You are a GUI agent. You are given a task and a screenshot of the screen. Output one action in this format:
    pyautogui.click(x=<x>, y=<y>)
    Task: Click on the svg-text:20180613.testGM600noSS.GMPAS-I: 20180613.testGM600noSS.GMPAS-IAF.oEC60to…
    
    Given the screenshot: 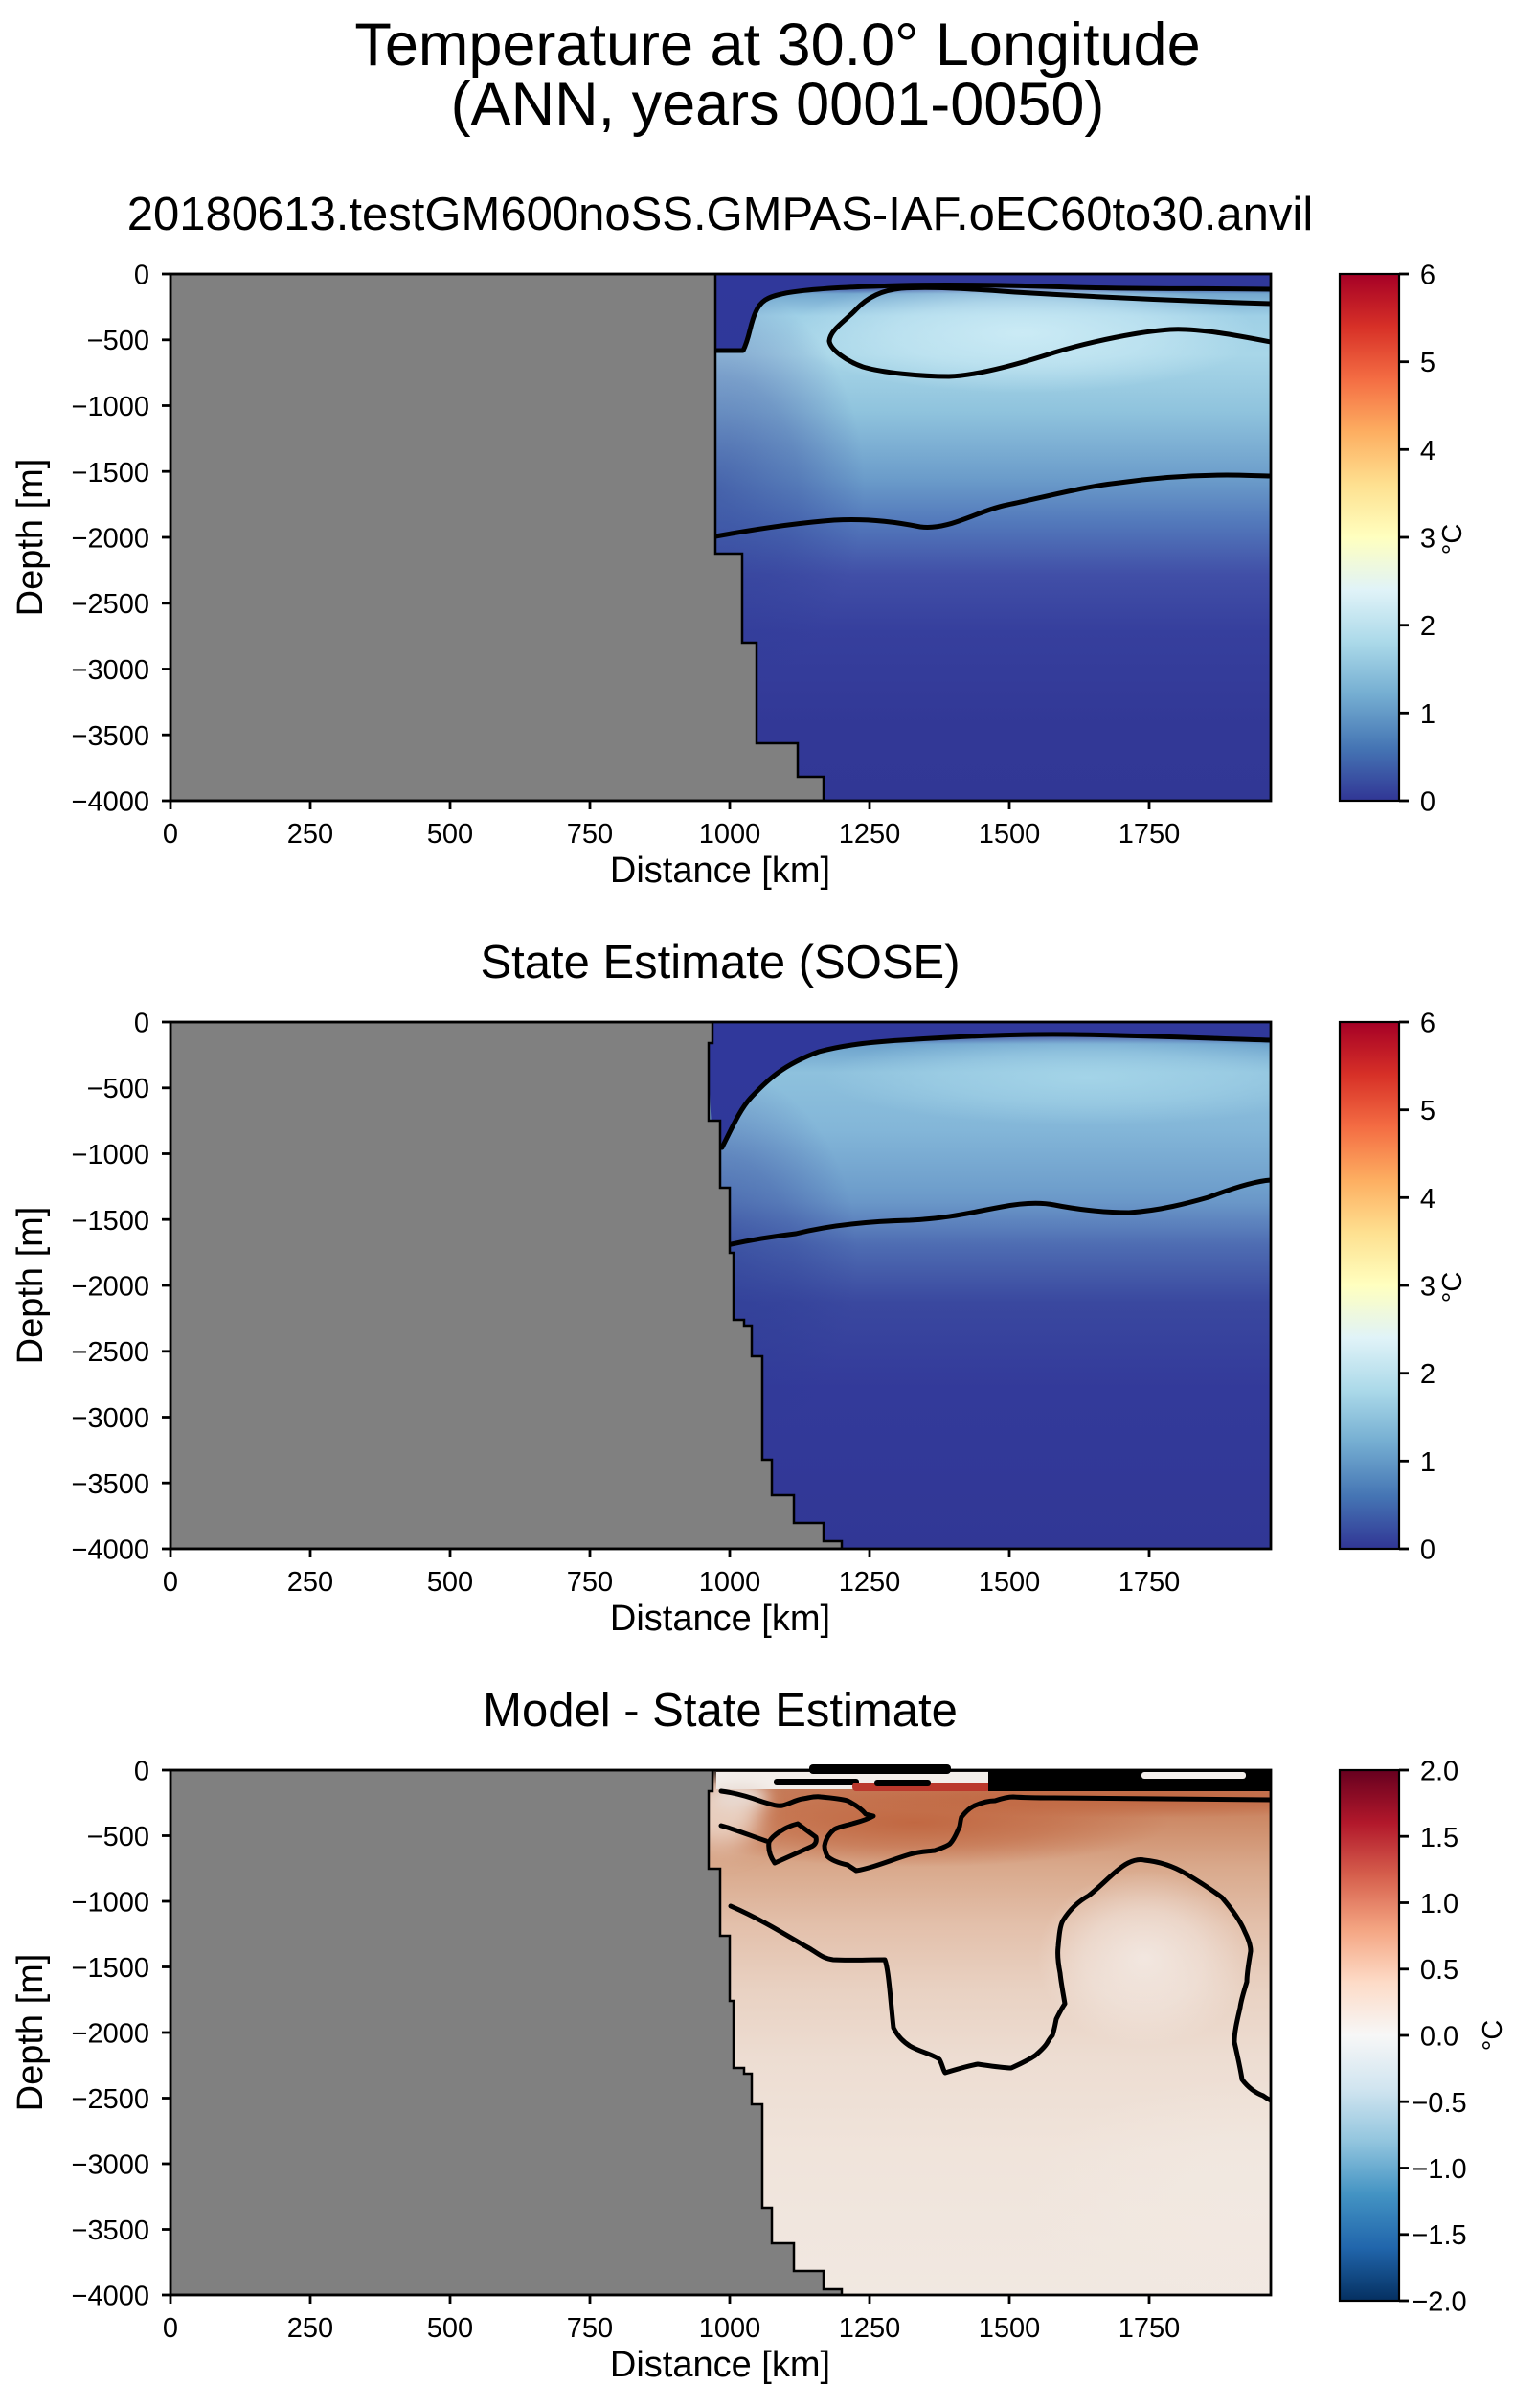 What is the action you would take?
    pyautogui.click(x=720, y=214)
    